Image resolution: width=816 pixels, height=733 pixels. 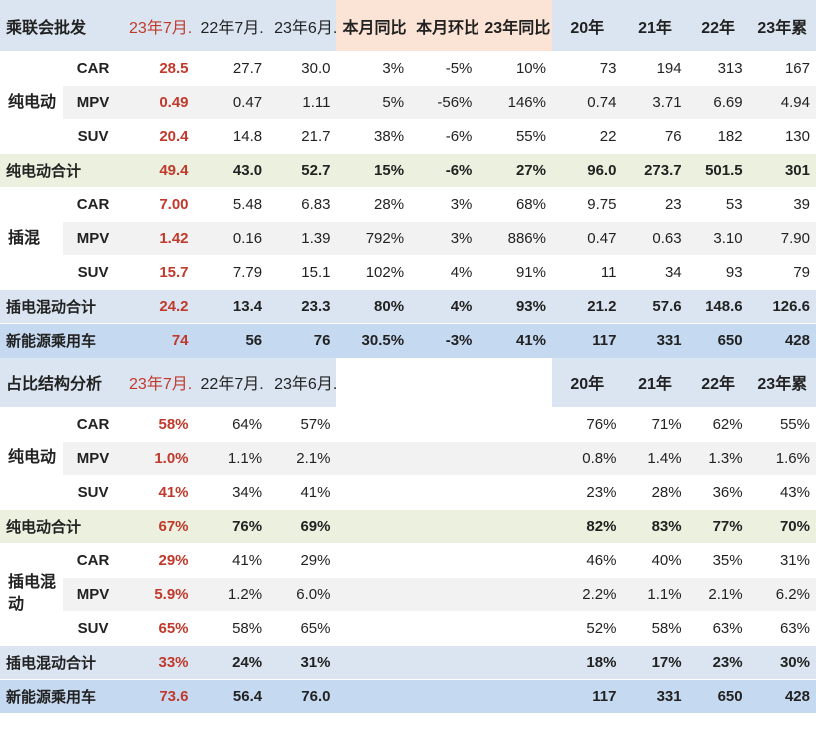 What do you see at coordinates (718, 457) in the screenshot?
I see `value-cell: 1.3%` at bounding box center [718, 457].